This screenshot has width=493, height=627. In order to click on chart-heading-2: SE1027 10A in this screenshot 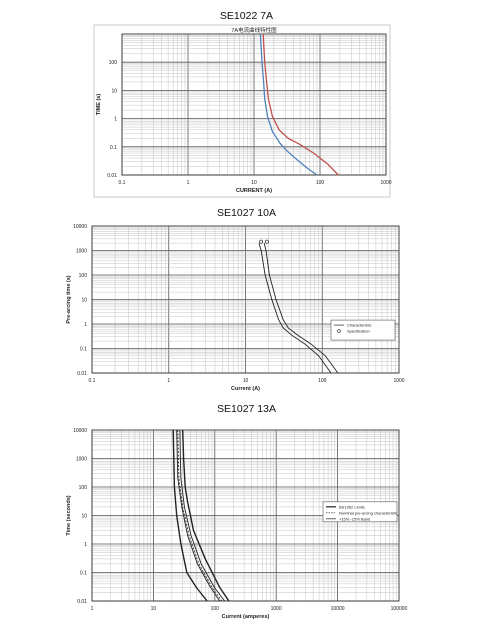, I will do `click(246, 213)`.